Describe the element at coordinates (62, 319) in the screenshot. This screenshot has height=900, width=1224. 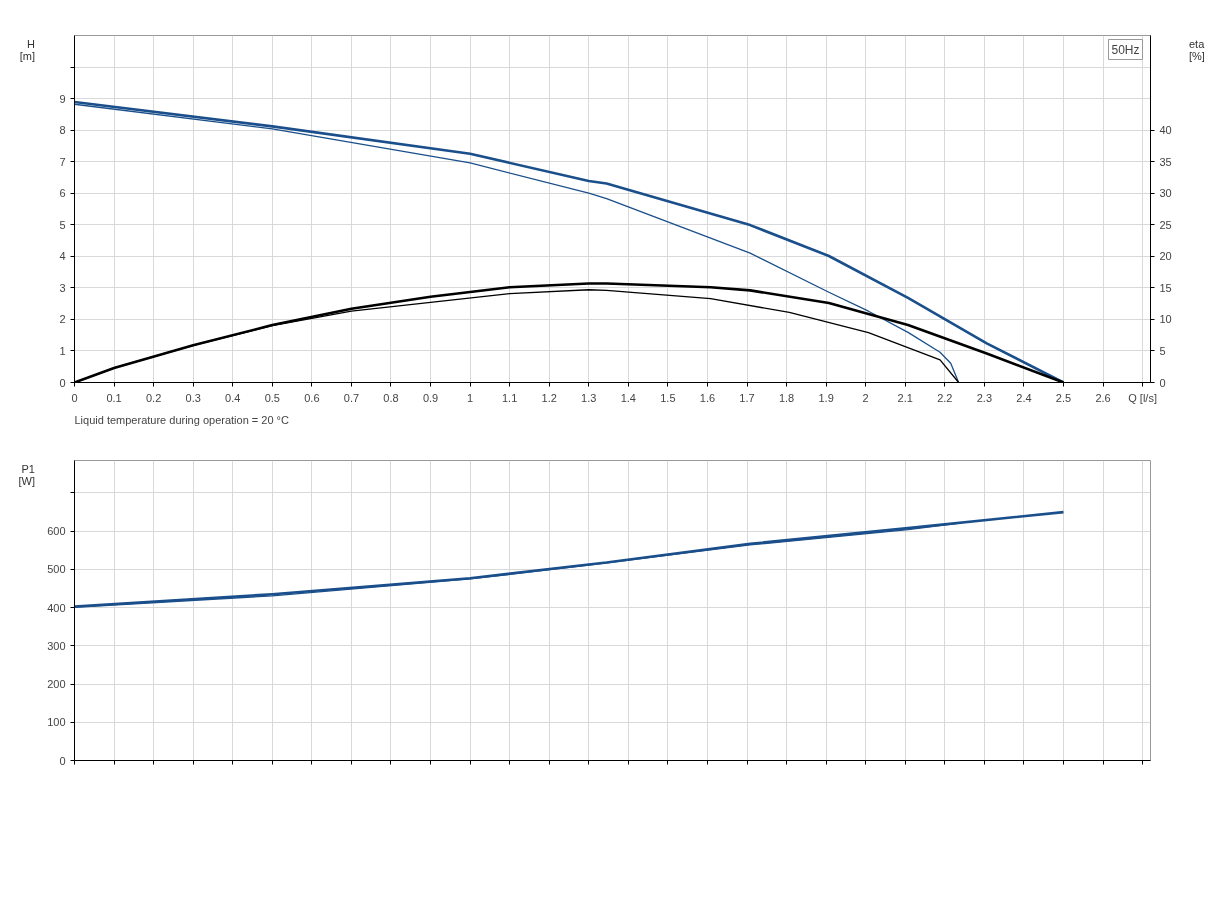
I see `y-tick-label: 2` at that location.